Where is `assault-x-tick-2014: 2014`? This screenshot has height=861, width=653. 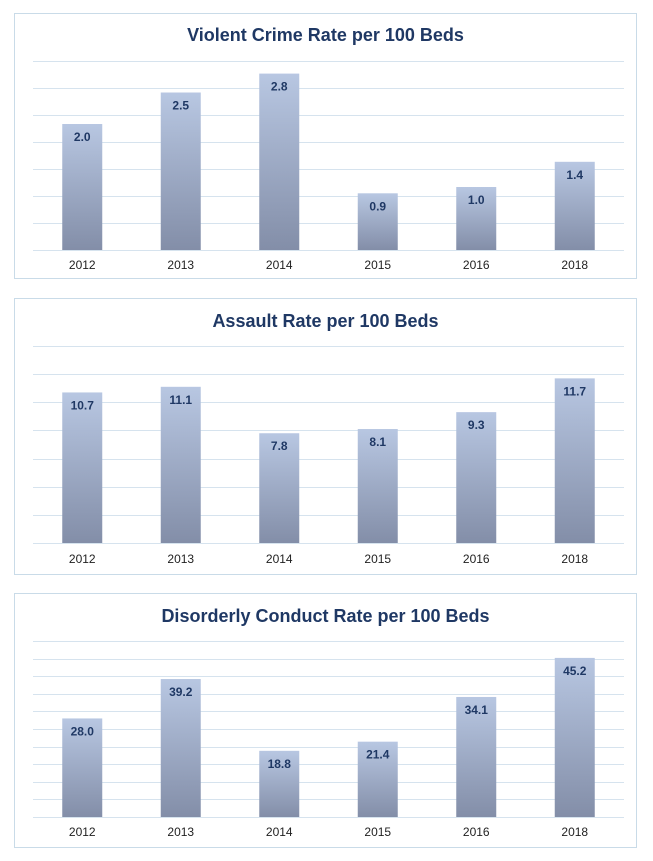
assault-x-tick-2014: 2014 is located at coordinates (279, 559).